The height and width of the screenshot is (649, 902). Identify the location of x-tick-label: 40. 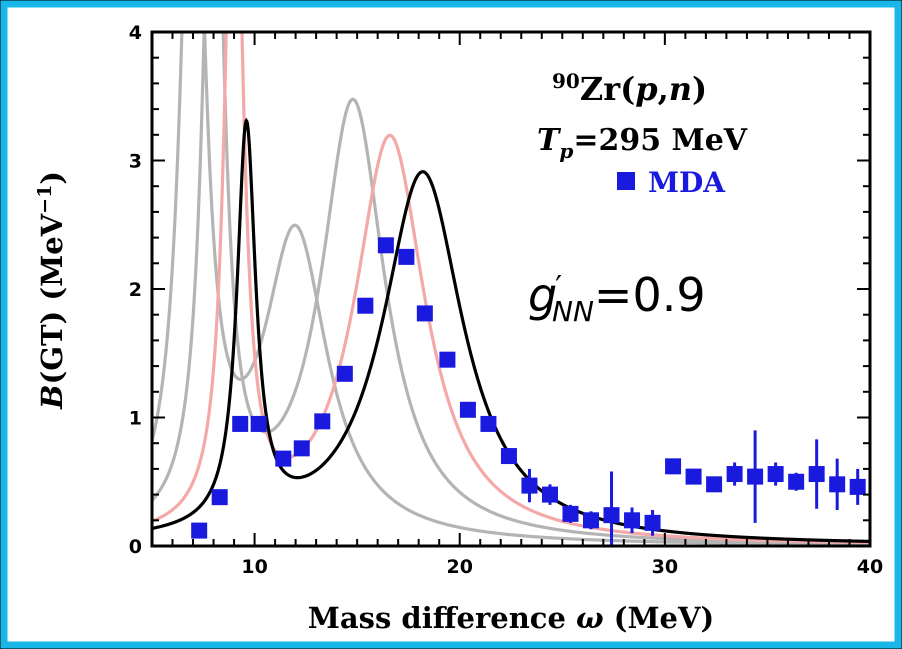
(870, 567).